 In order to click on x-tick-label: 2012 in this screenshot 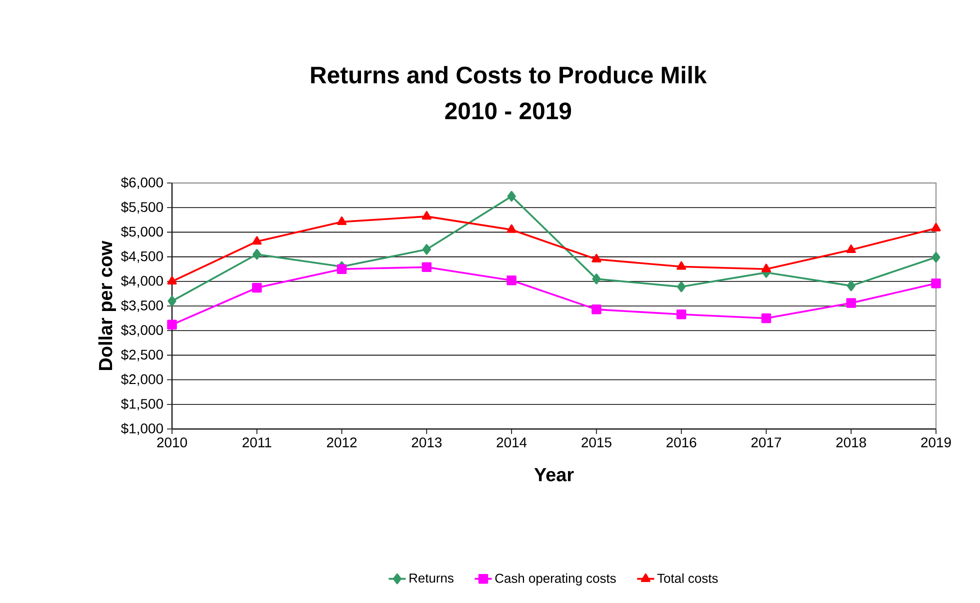, I will do `click(341, 442)`.